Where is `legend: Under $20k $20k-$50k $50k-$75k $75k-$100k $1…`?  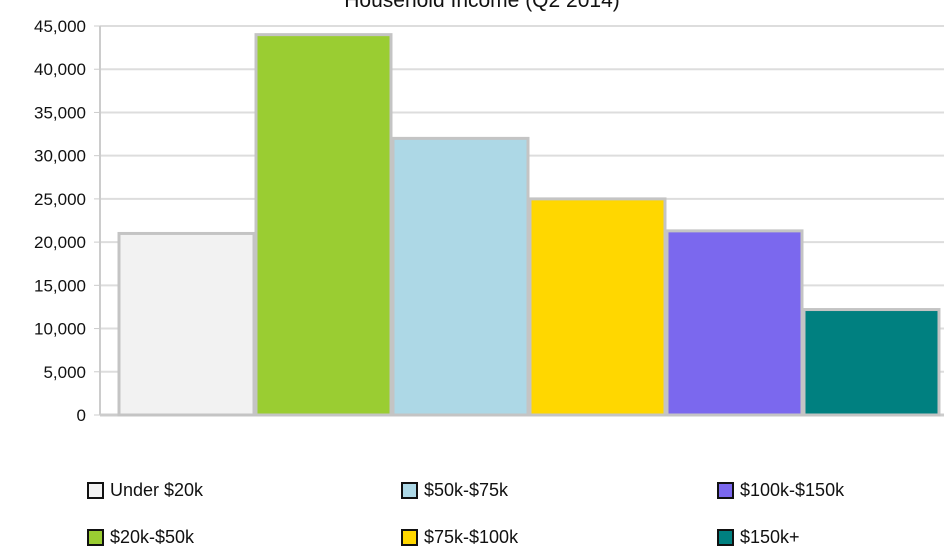 legend: Under $20k $20k-$50k $50k-$75k $75k-$100k $1… is located at coordinates (466, 513).